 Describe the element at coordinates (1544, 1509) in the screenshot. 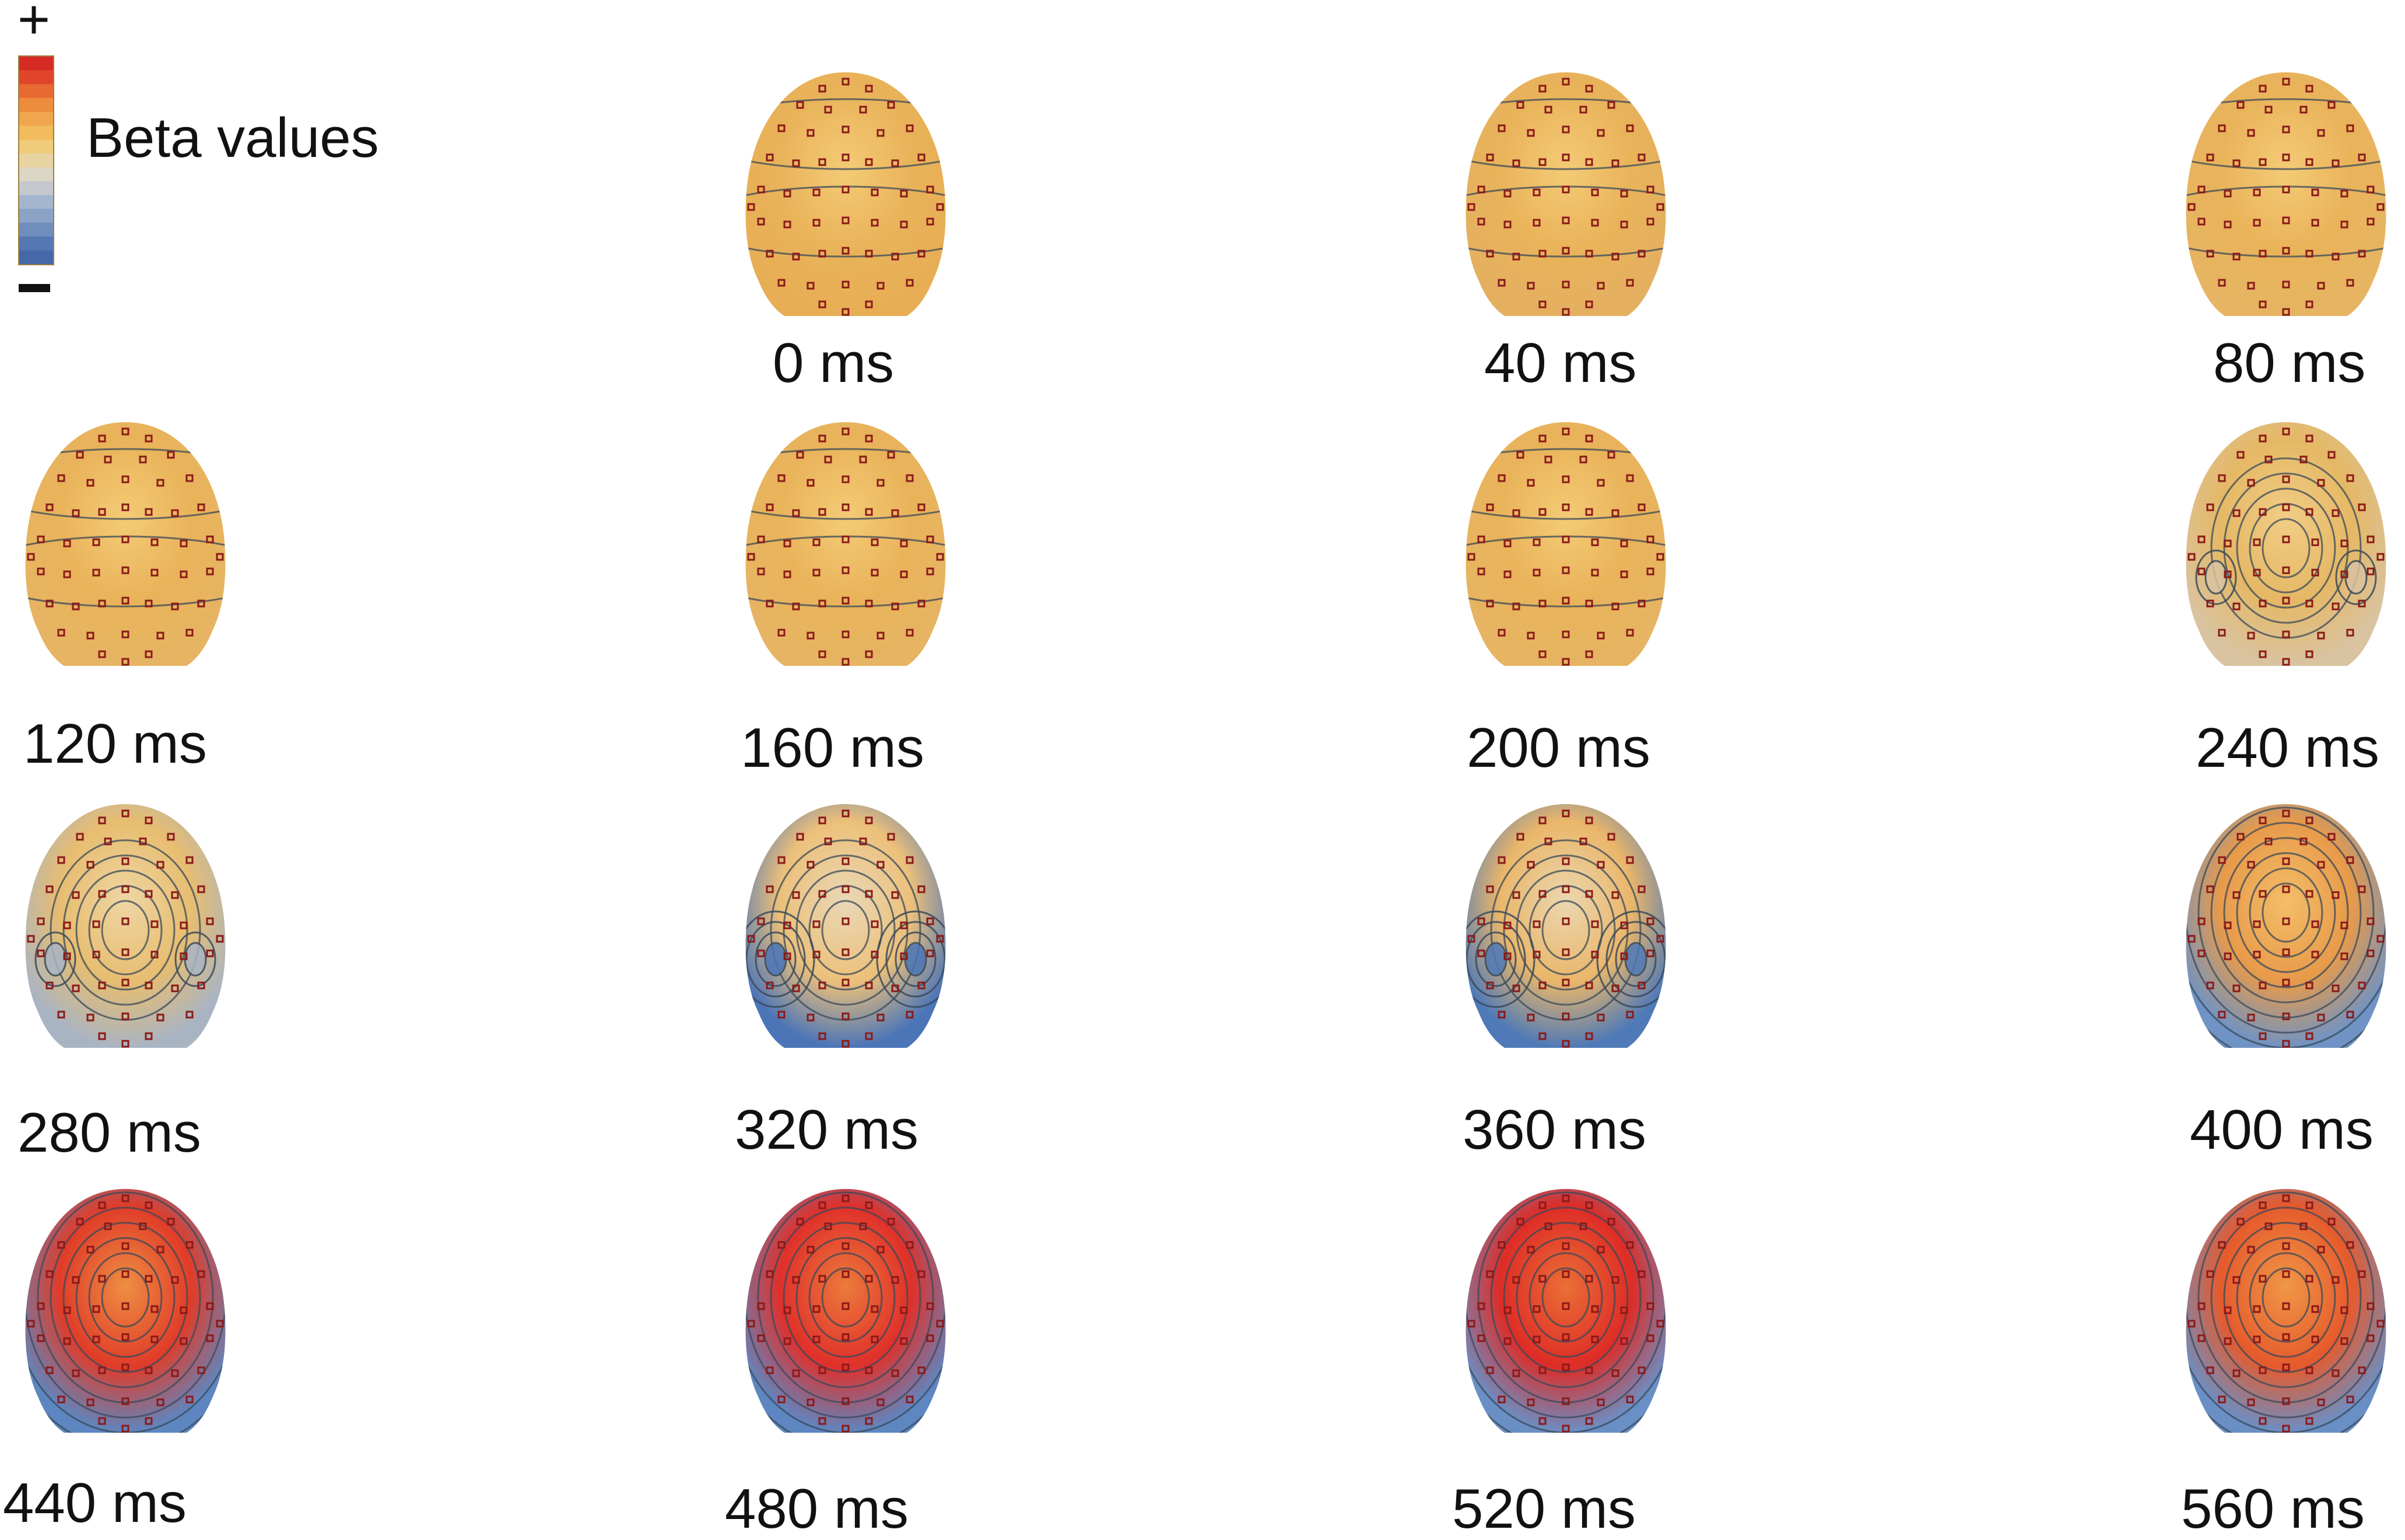

I see `time-label-520ms: 520 ms` at that location.